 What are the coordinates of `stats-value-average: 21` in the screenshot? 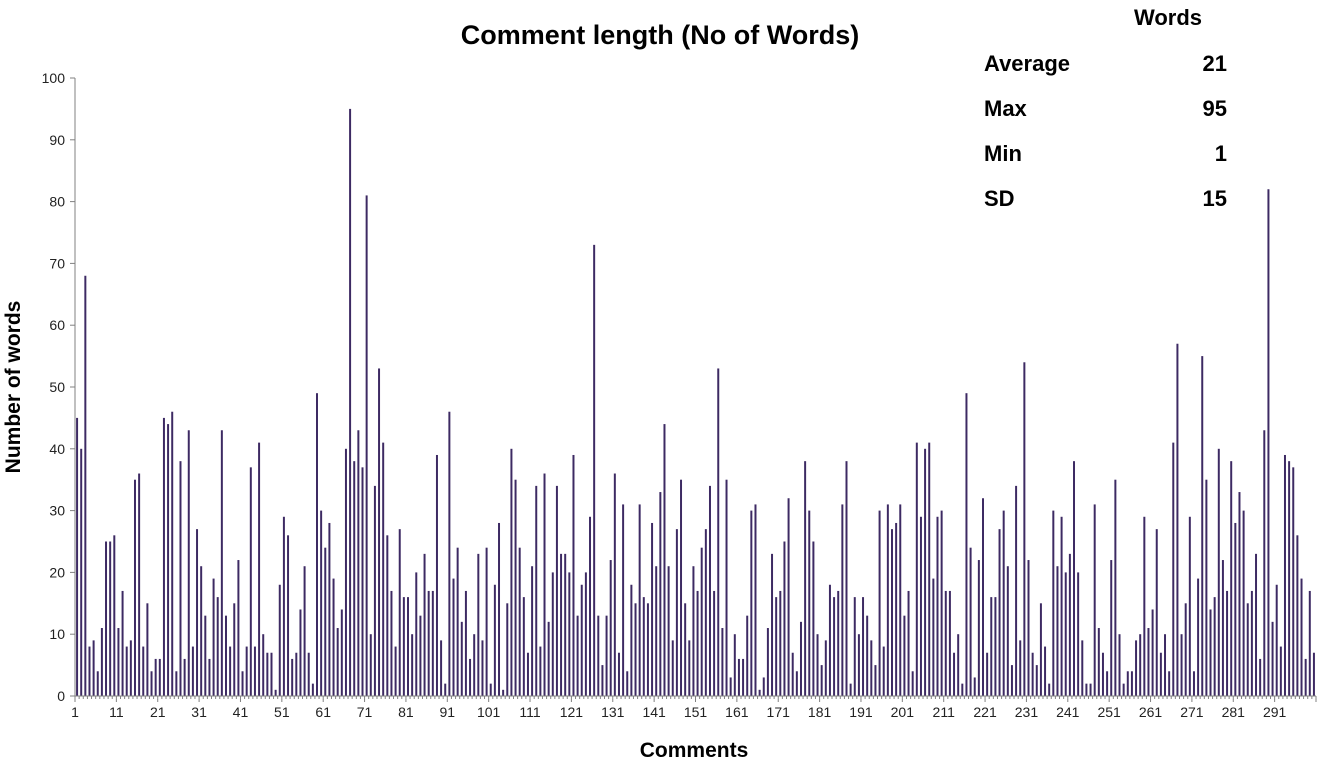 It's located at (1215, 63).